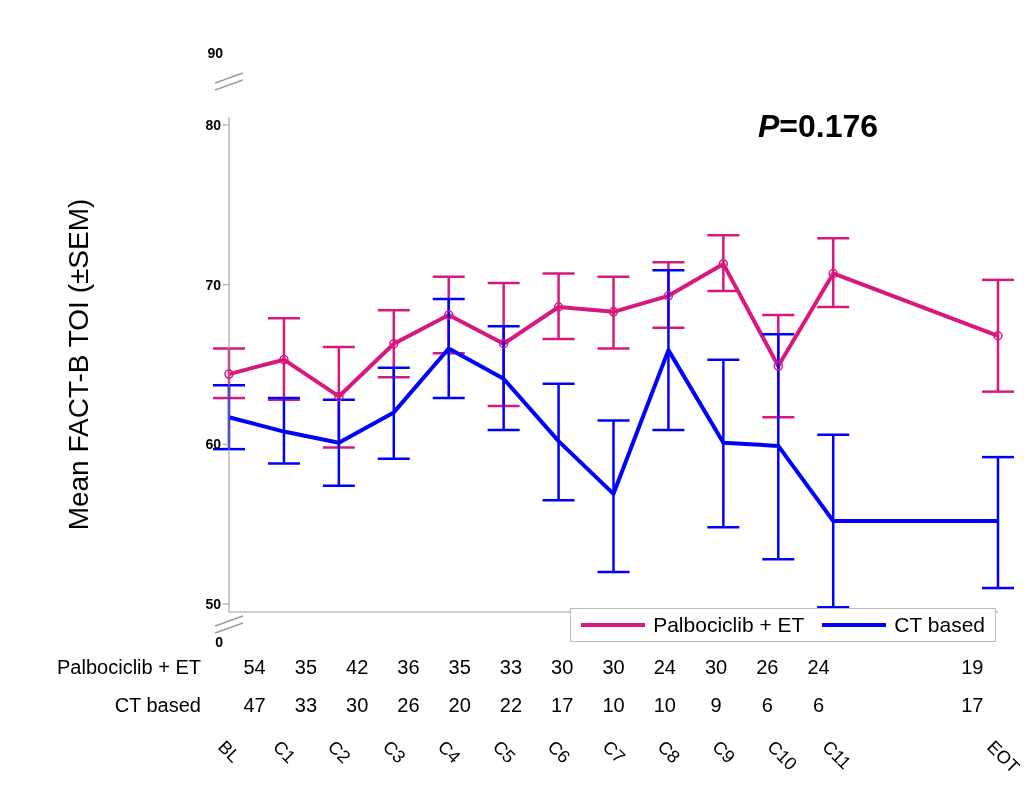 Image resolution: width=1028 pixels, height=789 pixels. I want to click on text: 0, so click(219, 642).